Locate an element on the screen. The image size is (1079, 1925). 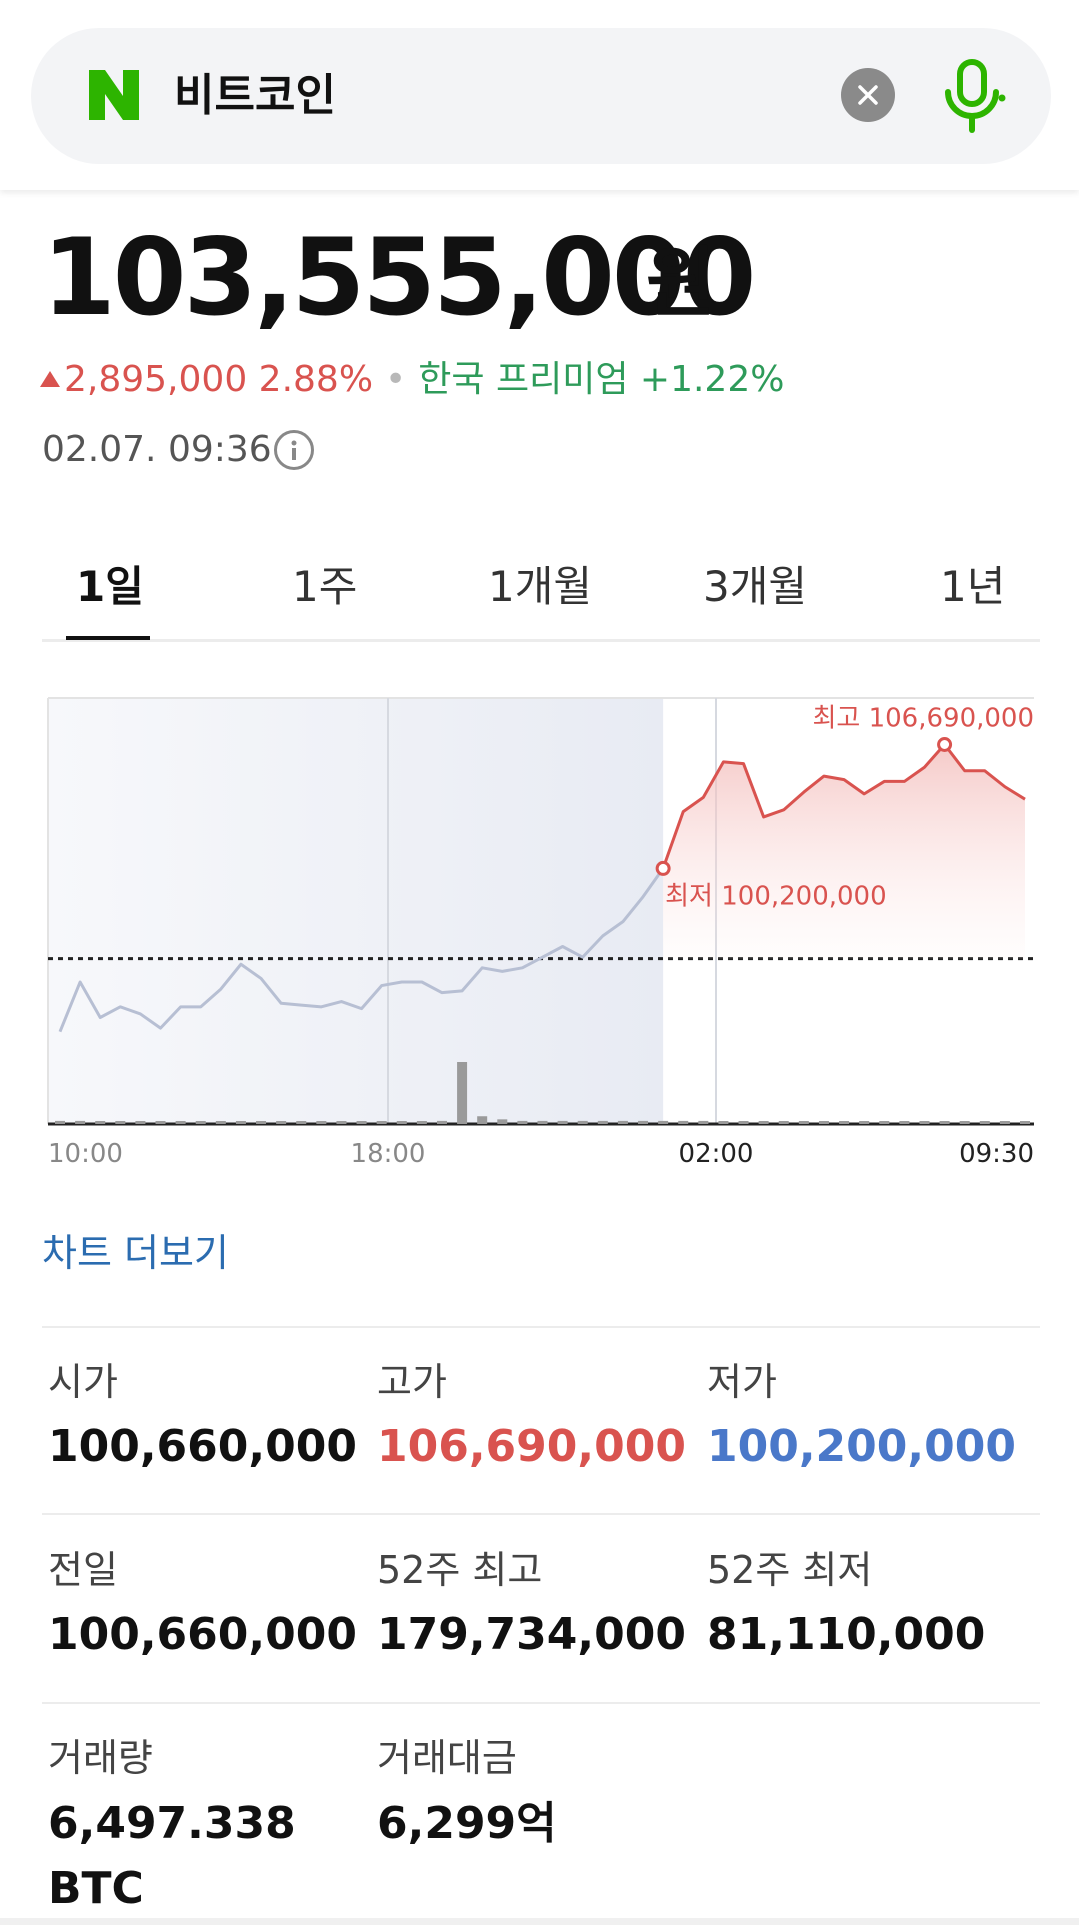
microphone-icon is located at coordinates (972, 96).